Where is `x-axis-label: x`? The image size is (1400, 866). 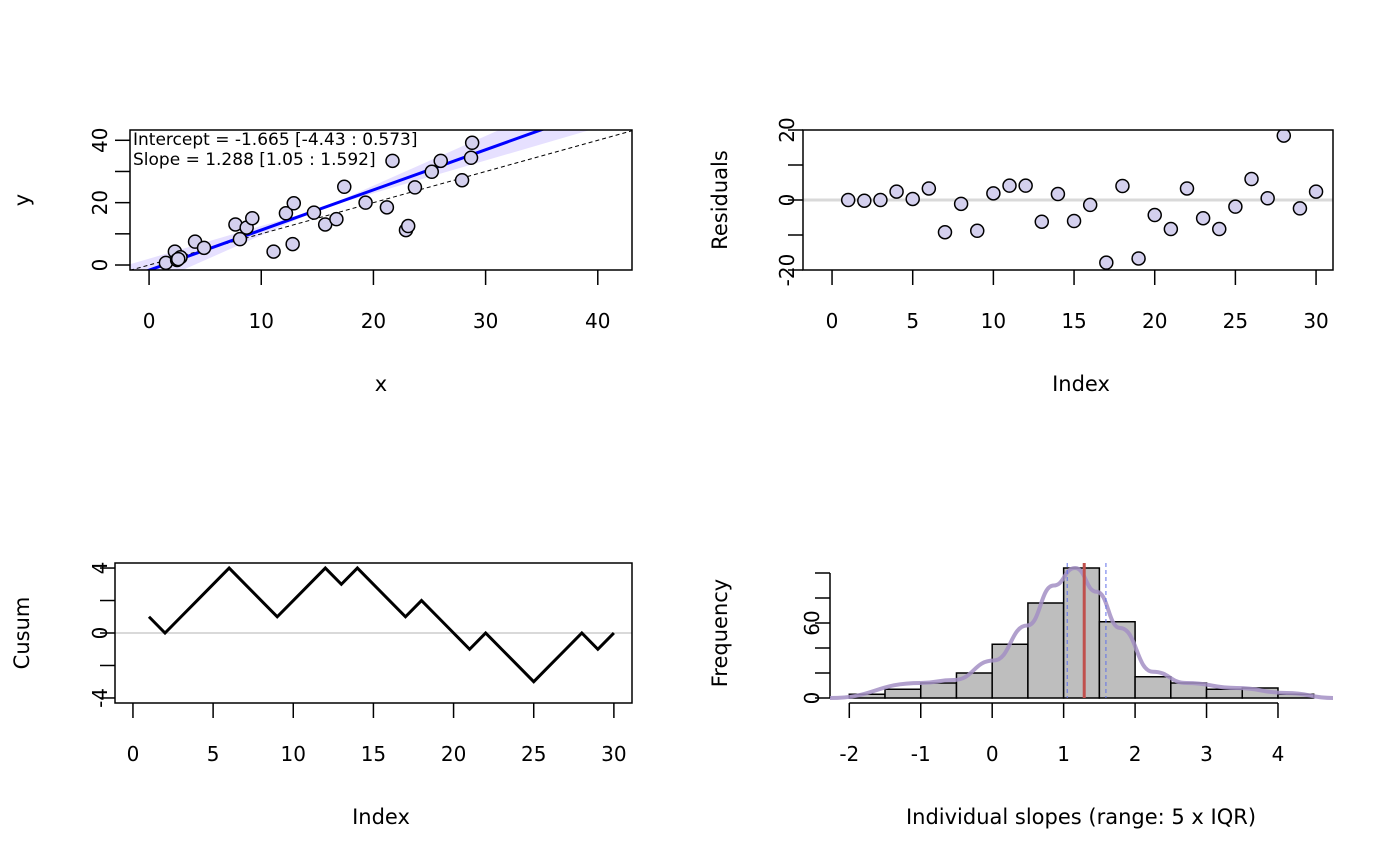
x-axis-label: x is located at coordinates (381, 384).